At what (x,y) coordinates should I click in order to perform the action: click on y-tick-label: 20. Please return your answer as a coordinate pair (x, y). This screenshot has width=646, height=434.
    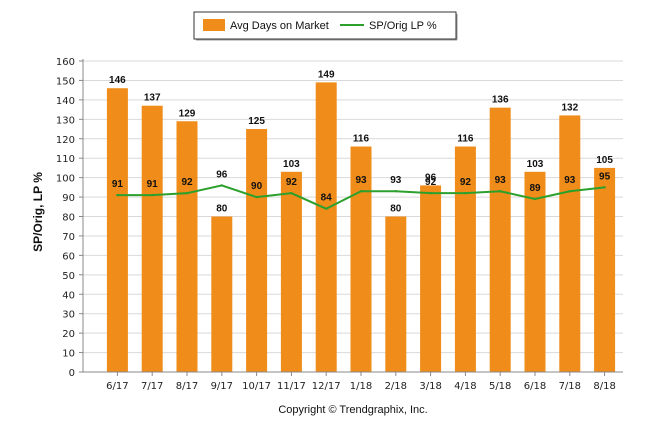
    Looking at the image, I should click on (68, 334).